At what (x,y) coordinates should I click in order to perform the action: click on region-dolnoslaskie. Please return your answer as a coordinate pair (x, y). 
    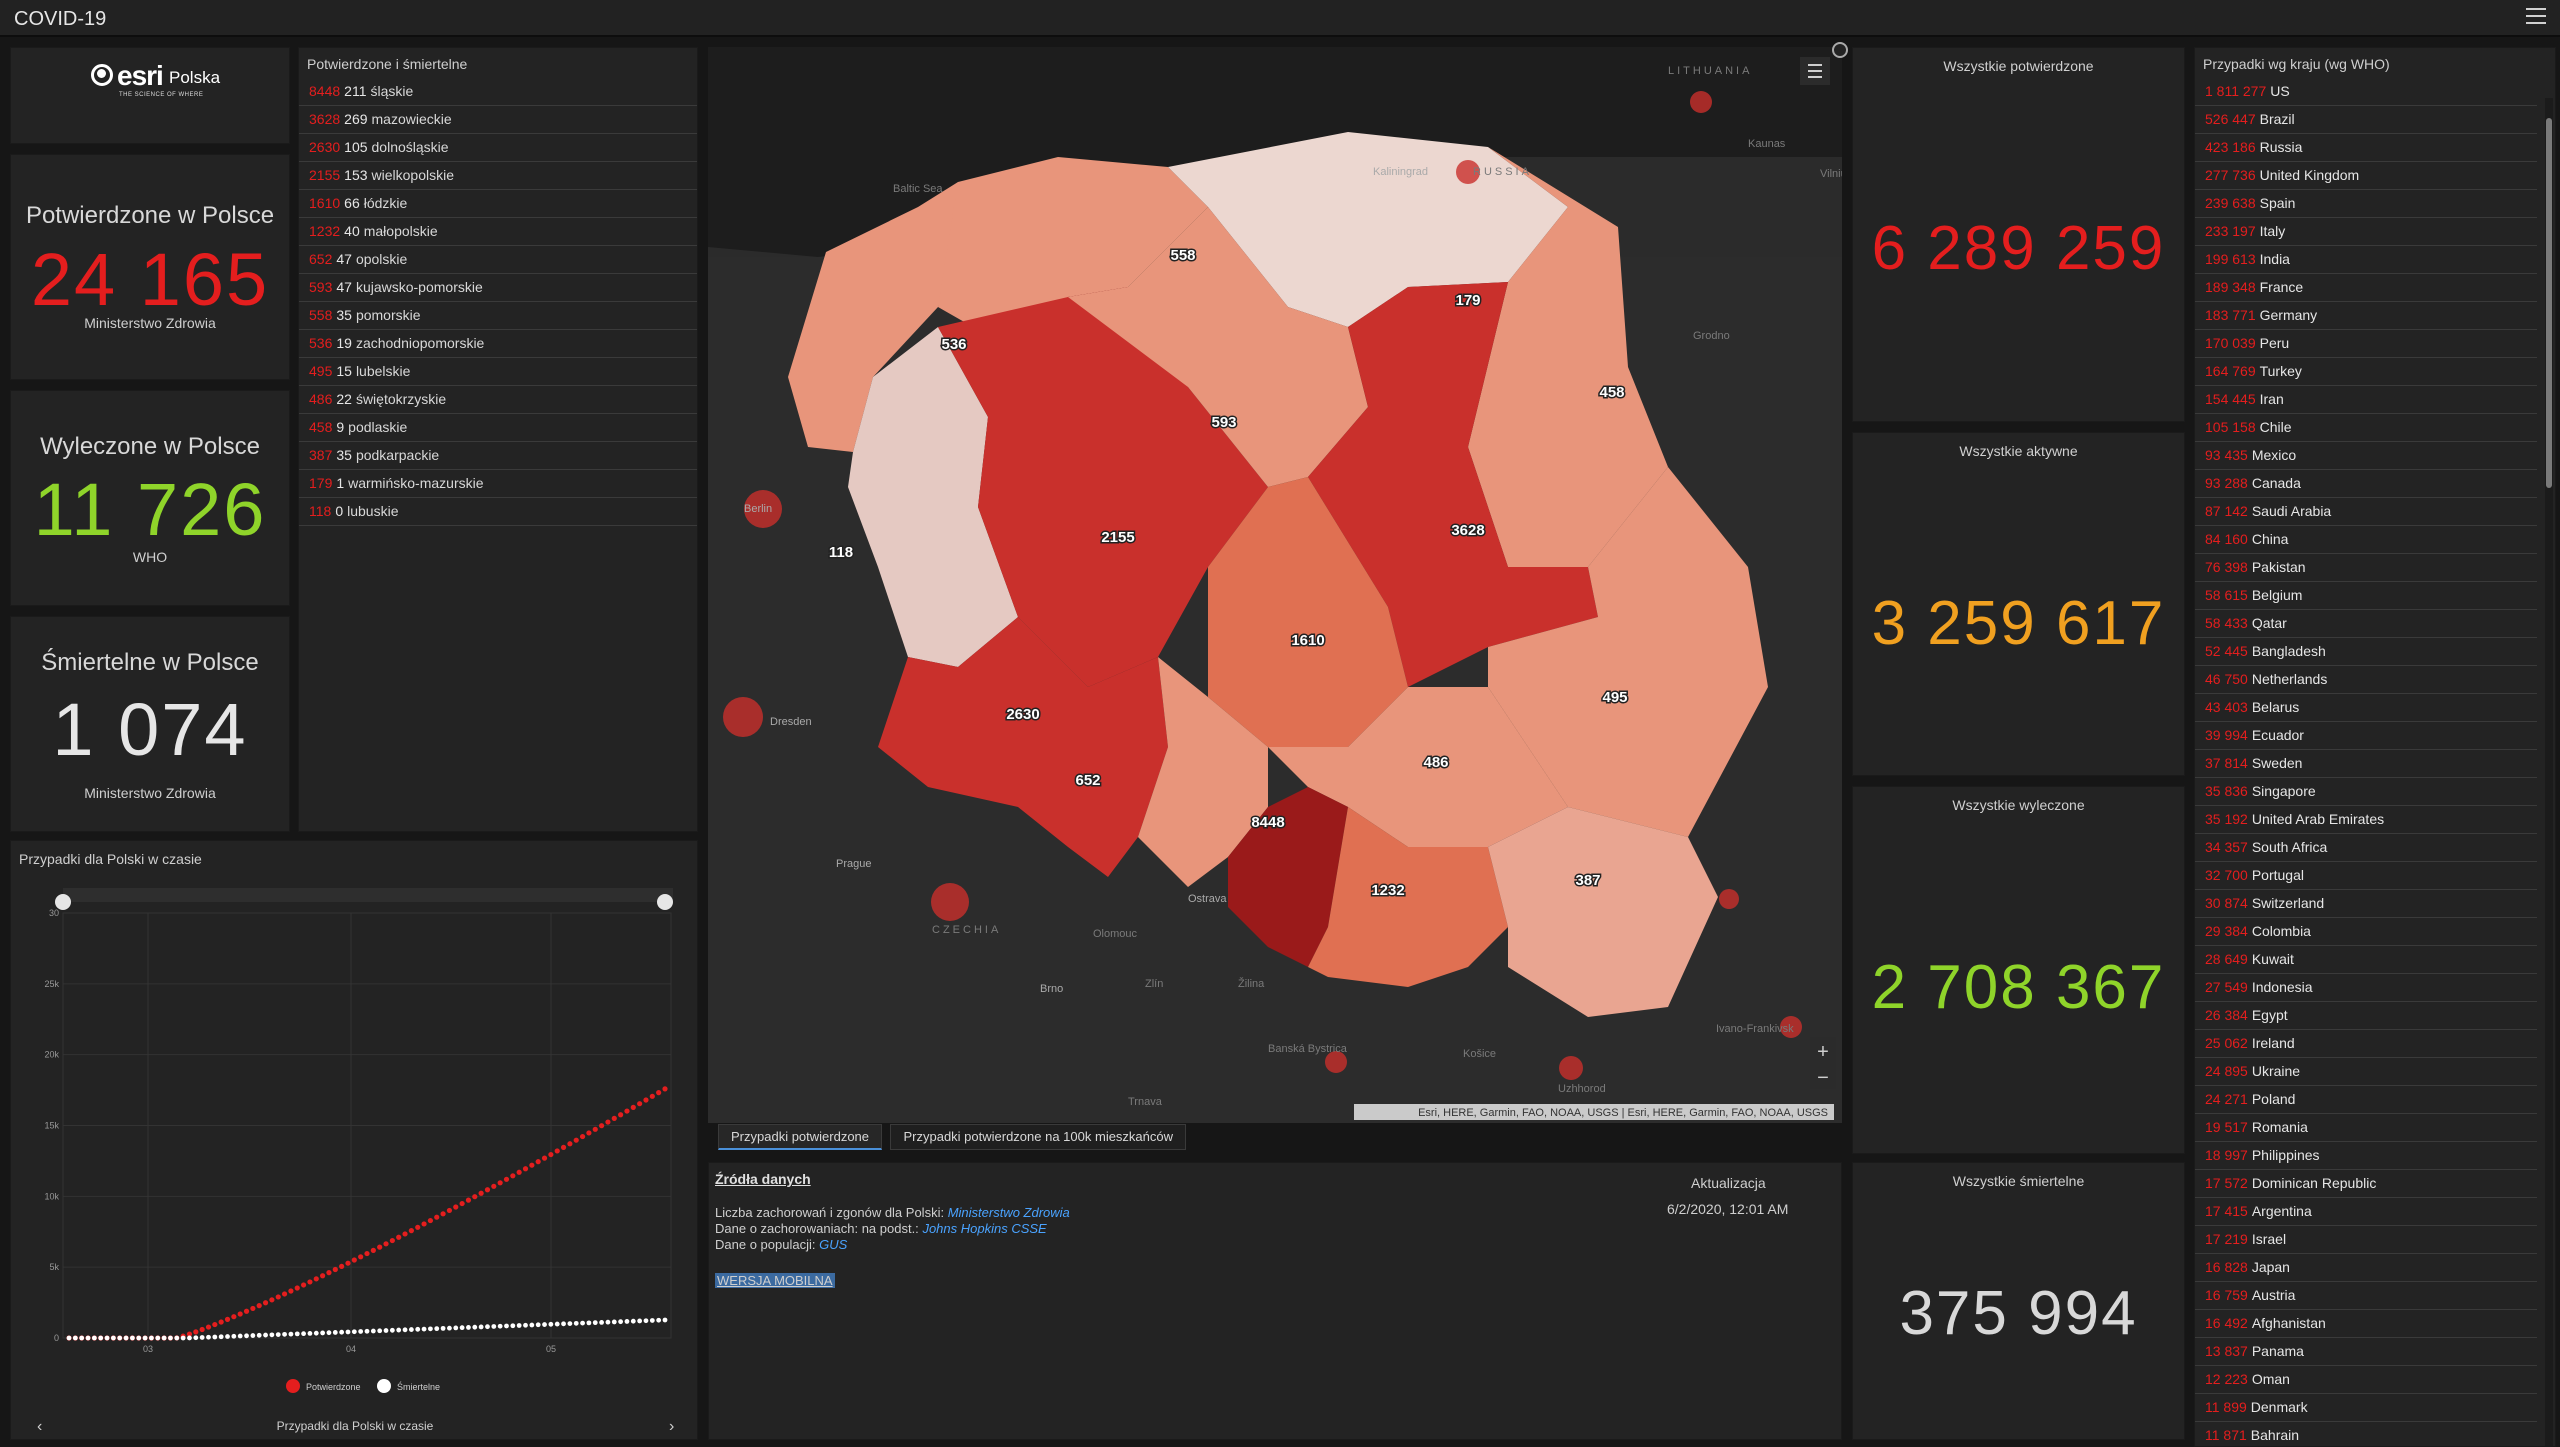
    Looking at the image, I should click on (1023, 747).